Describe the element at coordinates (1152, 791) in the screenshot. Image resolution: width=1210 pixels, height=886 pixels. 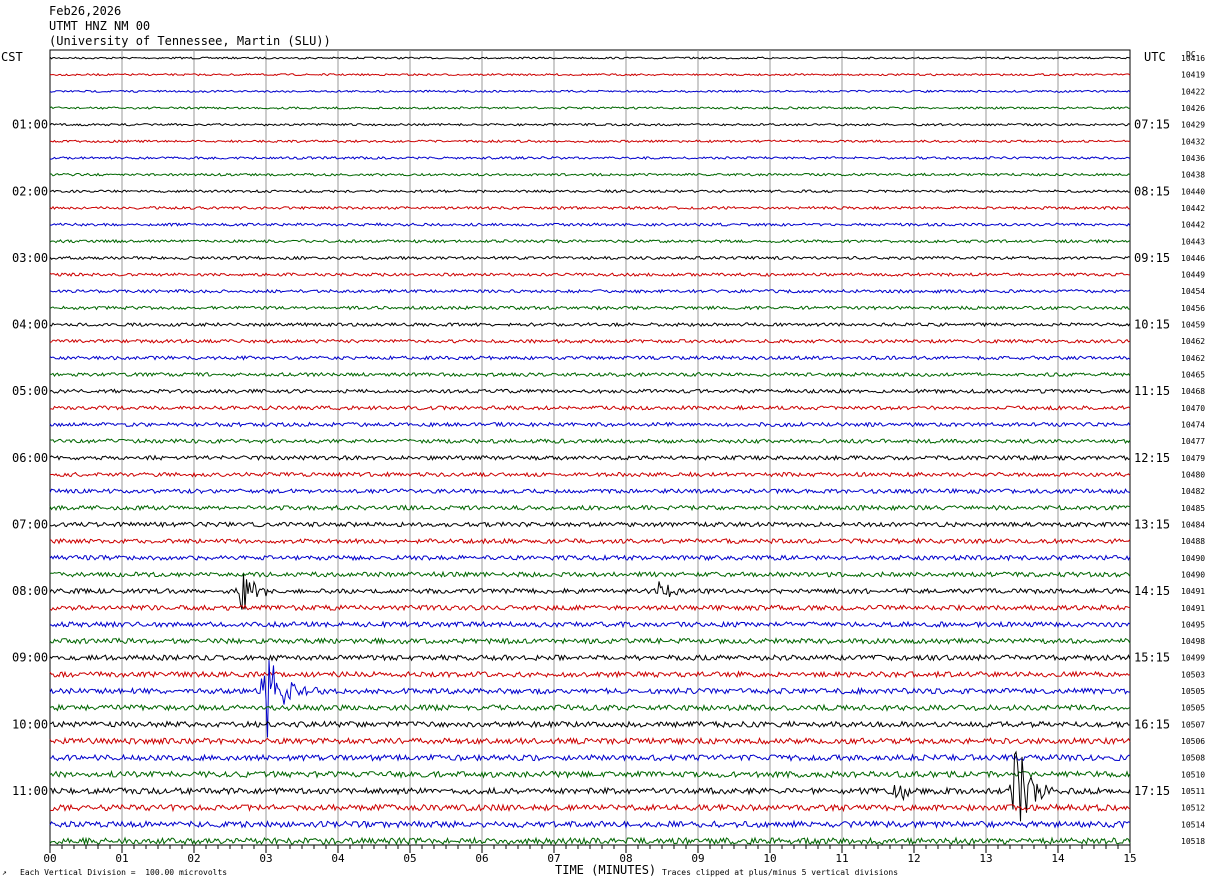
I see `right-hour-label: 17:15` at that location.